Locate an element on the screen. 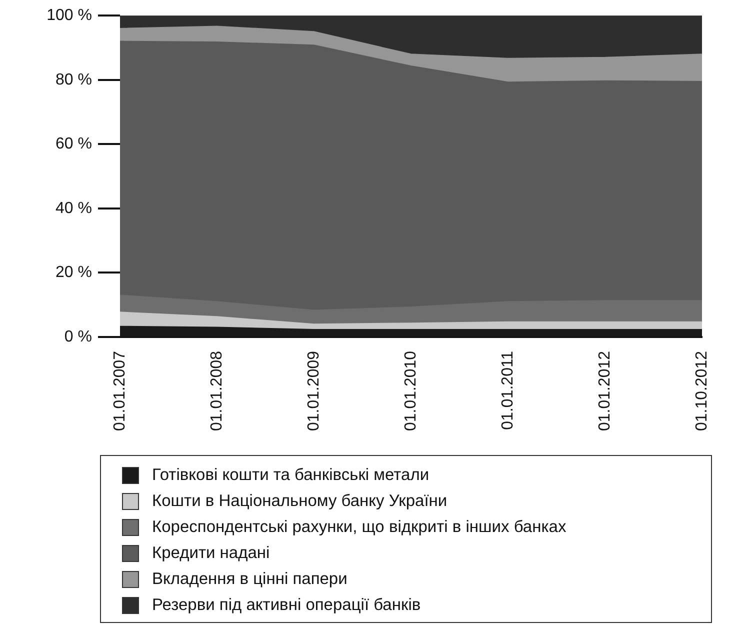 Image resolution: width=746 pixels, height=644 pixels. legend-label: Кошти в Національному банку України is located at coordinates (300, 501).